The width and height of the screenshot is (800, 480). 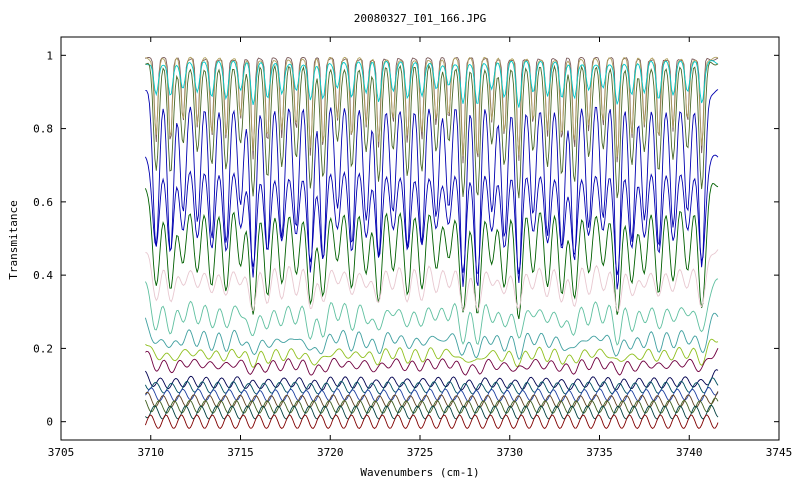 I want to click on x-tick-label: 3720, so click(x=330, y=452).